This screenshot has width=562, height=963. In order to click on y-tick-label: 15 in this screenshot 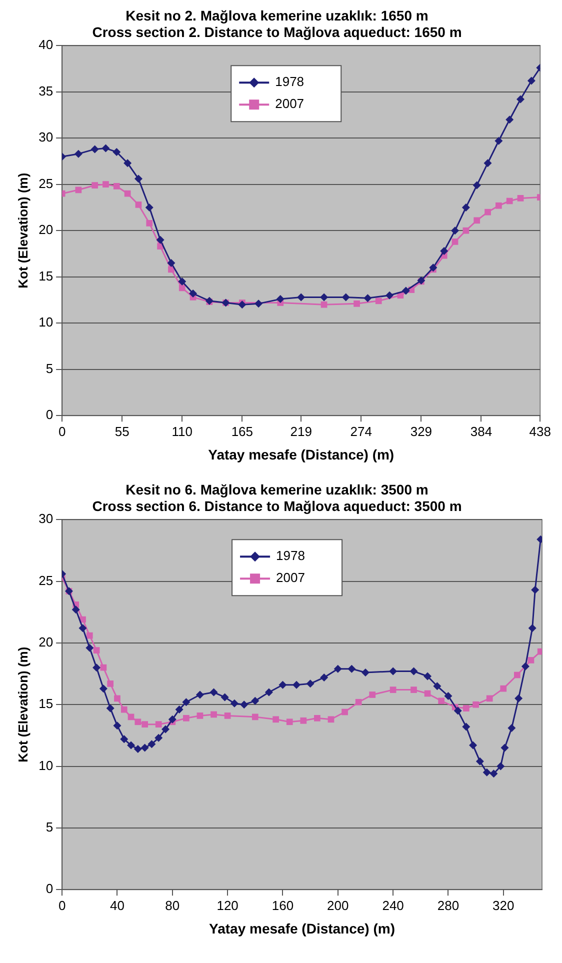, I will do `click(46, 276)`.